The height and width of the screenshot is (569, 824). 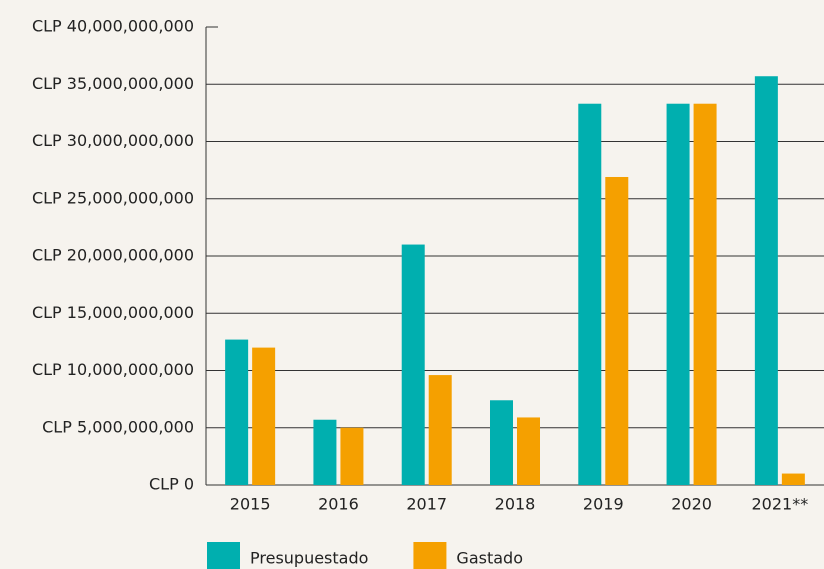 What do you see at coordinates (171, 484) in the screenshot?
I see `y-tick-label: CLP 0` at bounding box center [171, 484].